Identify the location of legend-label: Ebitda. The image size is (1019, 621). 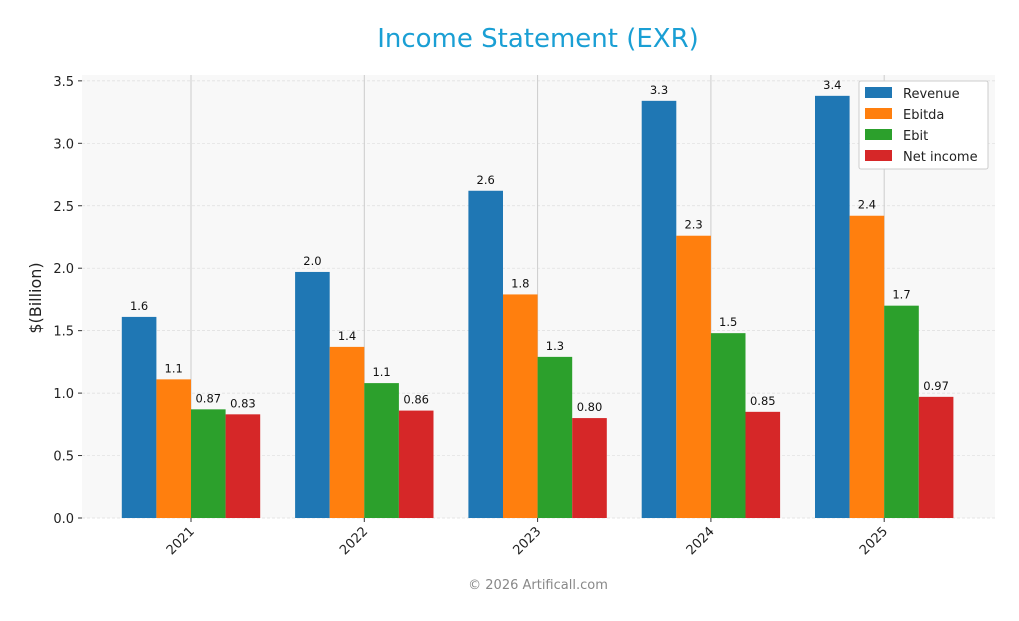
(923, 115).